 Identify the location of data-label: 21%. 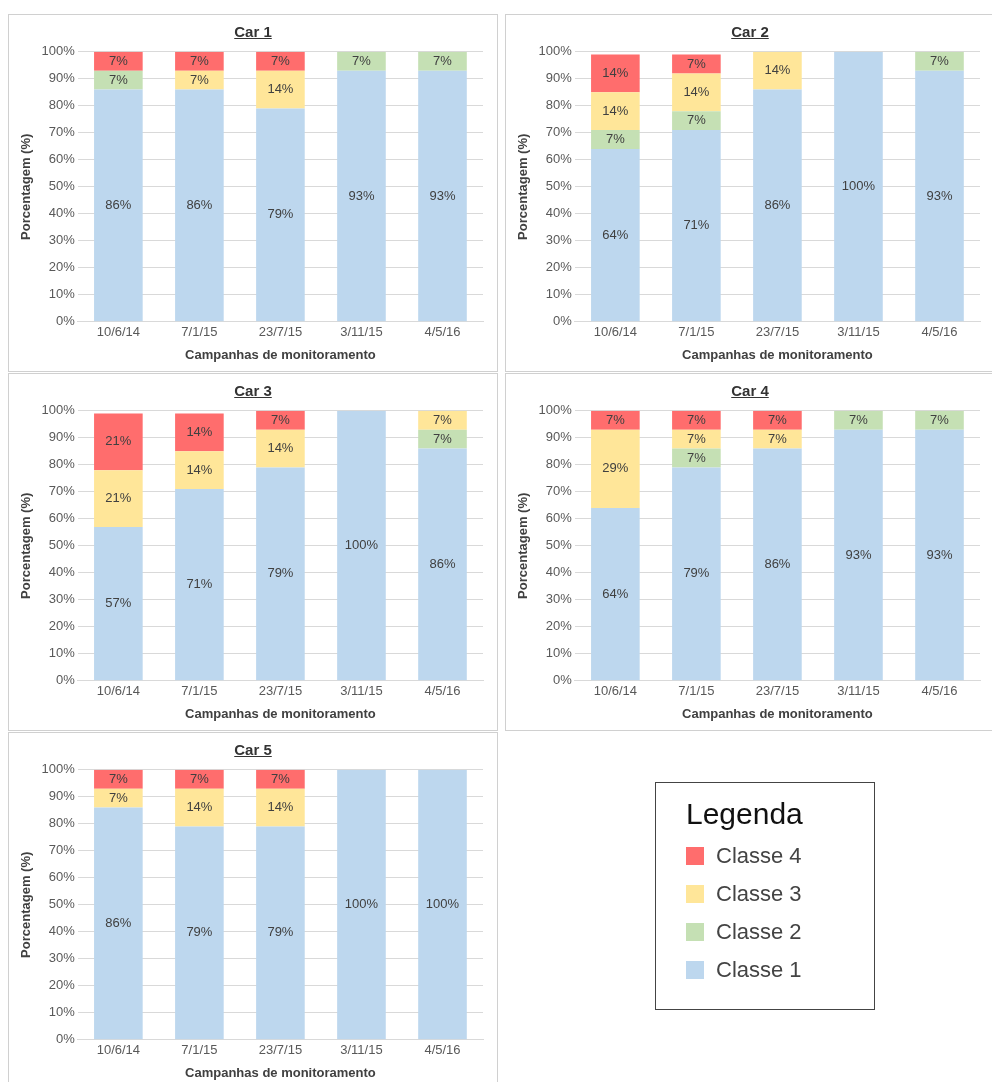
(118, 498).